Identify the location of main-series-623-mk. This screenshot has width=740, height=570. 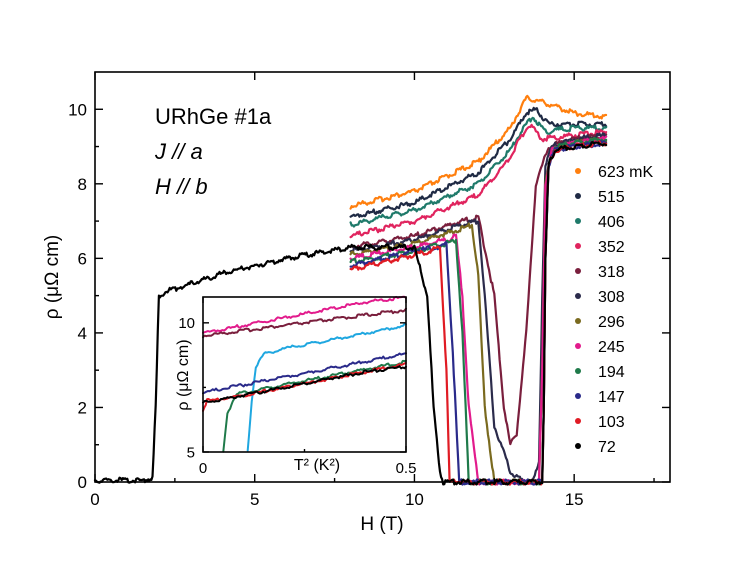
(478, 152).